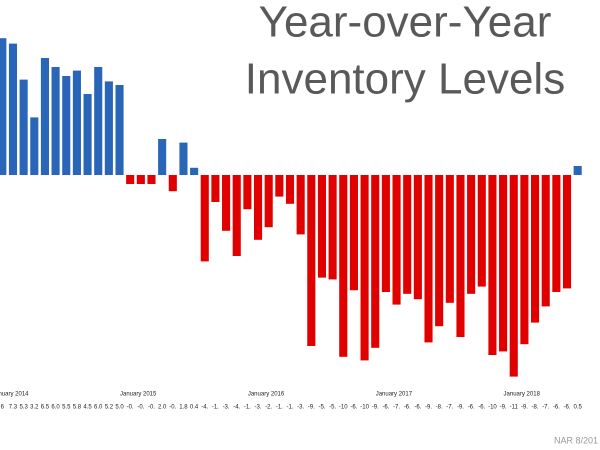 The image size is (600, 450). Describe the element at coordinates (98, 408) in the screenshot. I see `value-label: 6.0` at that location.